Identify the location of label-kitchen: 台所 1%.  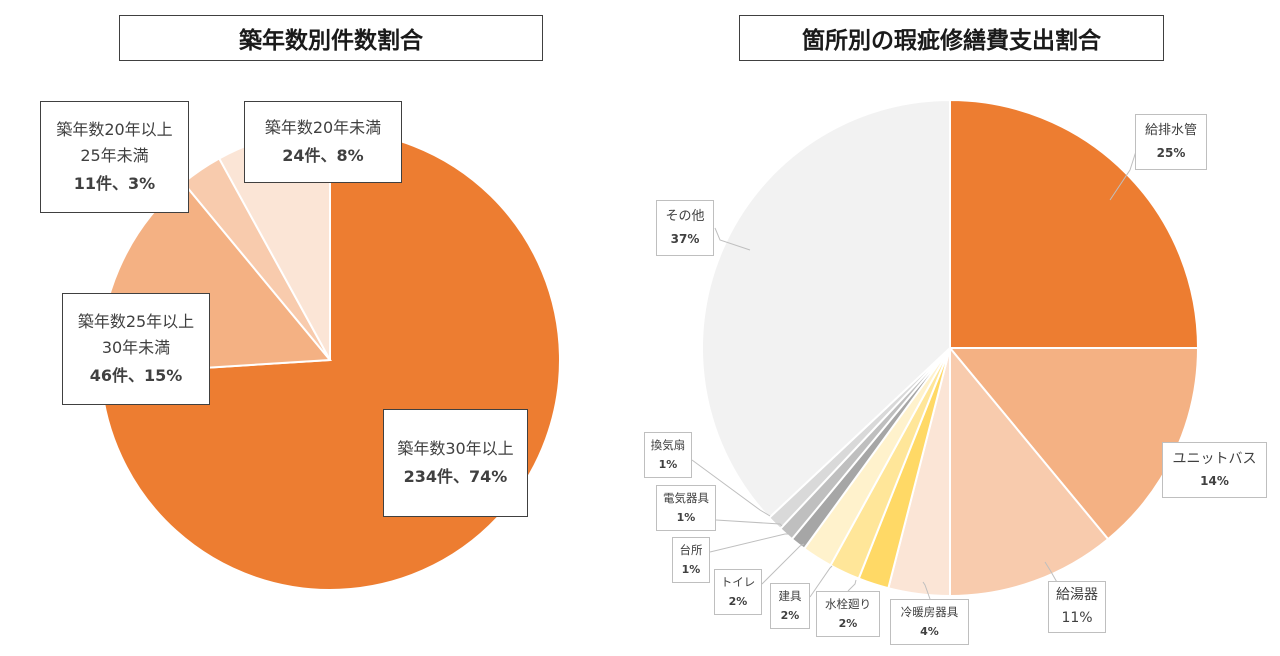
(691, 560).